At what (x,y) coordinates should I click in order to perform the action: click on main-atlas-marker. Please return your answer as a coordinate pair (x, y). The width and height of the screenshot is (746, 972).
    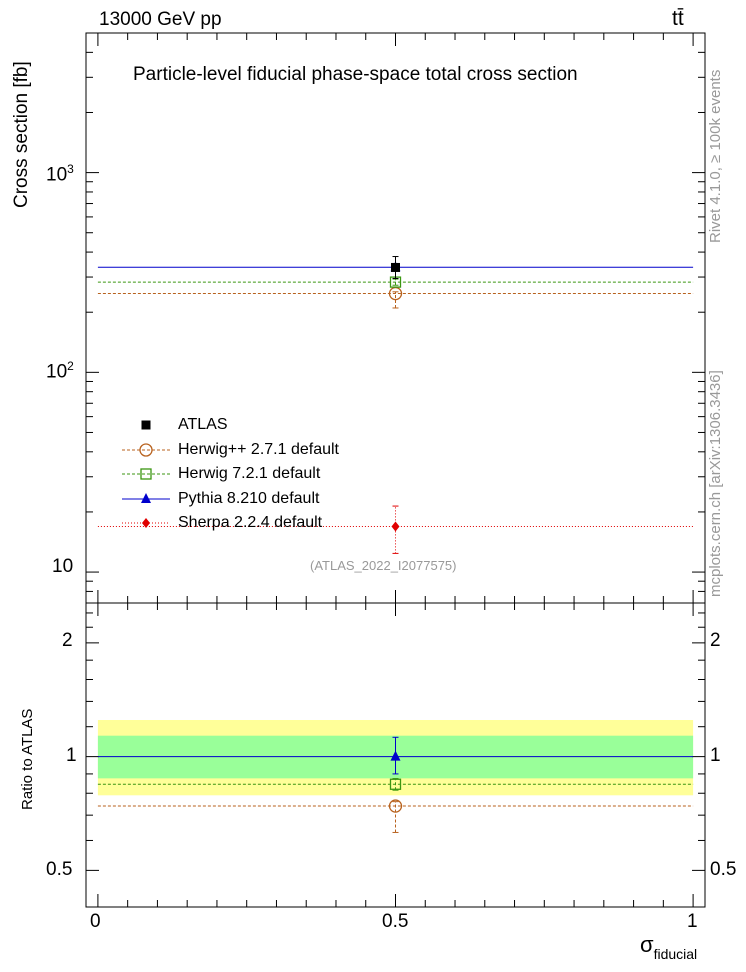
    Looking at the image, I should click on (395, 267).